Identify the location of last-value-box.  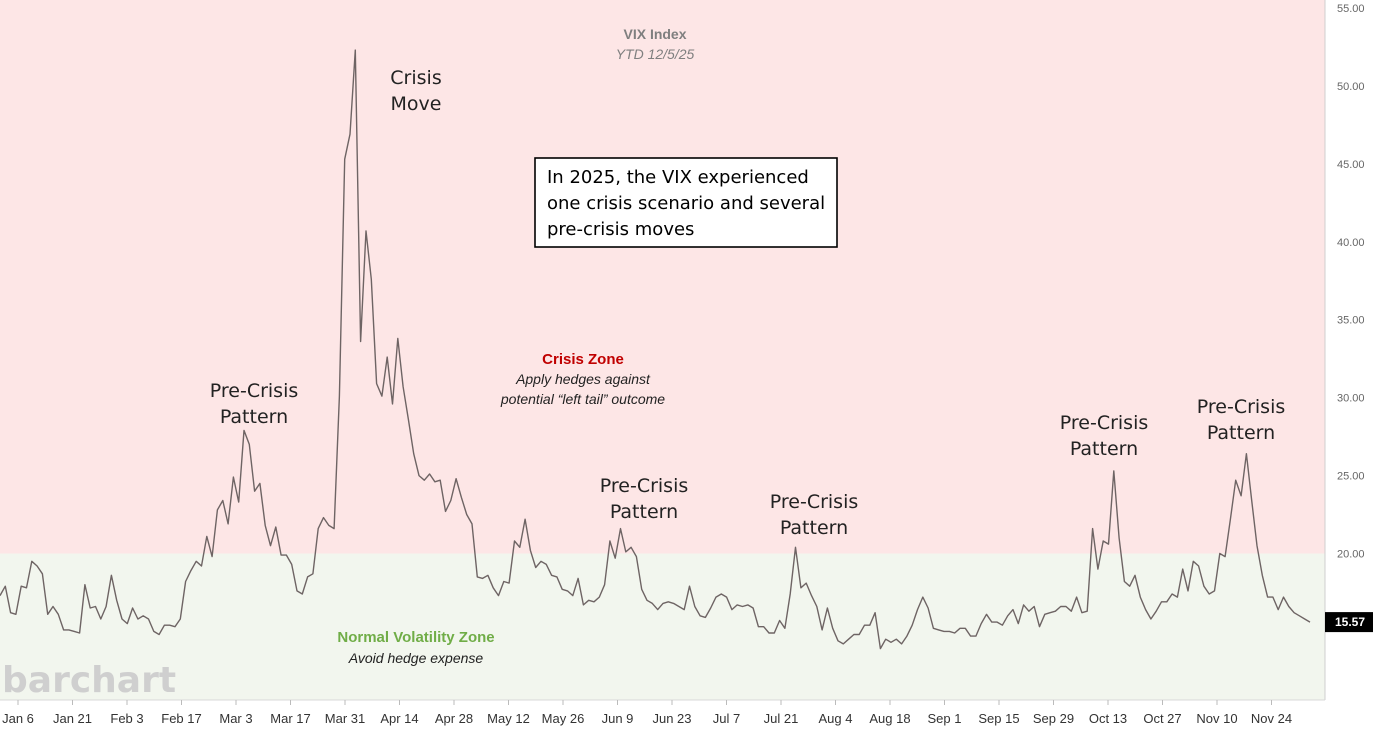
(1349, 622).